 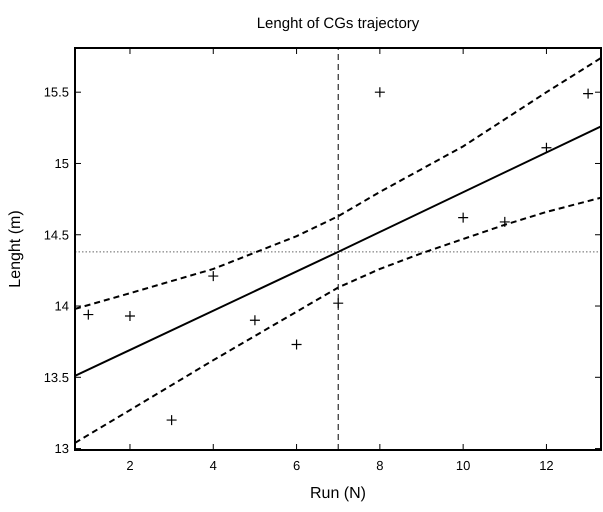 I want to click on y-tick-label: 13.5, so click(x=56, y=377).